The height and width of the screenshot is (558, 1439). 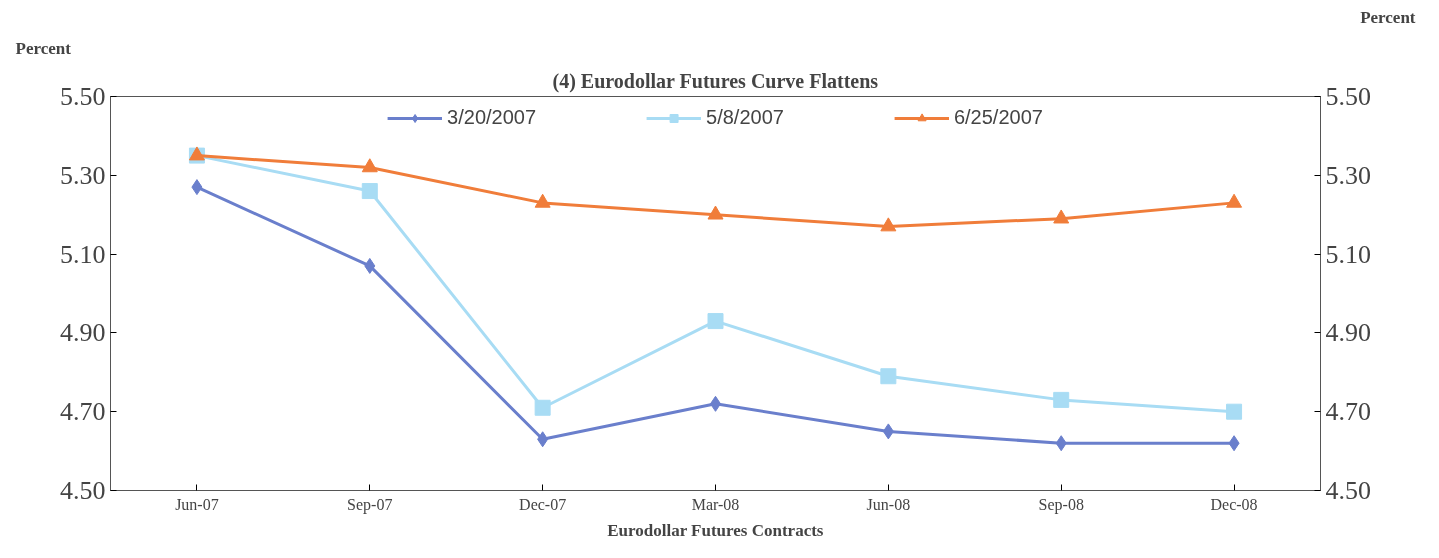 What do you see at coordinates (43, 48) in the screenshot?
I see `y-axis-title: Percent` at bounding box center [43, 48].